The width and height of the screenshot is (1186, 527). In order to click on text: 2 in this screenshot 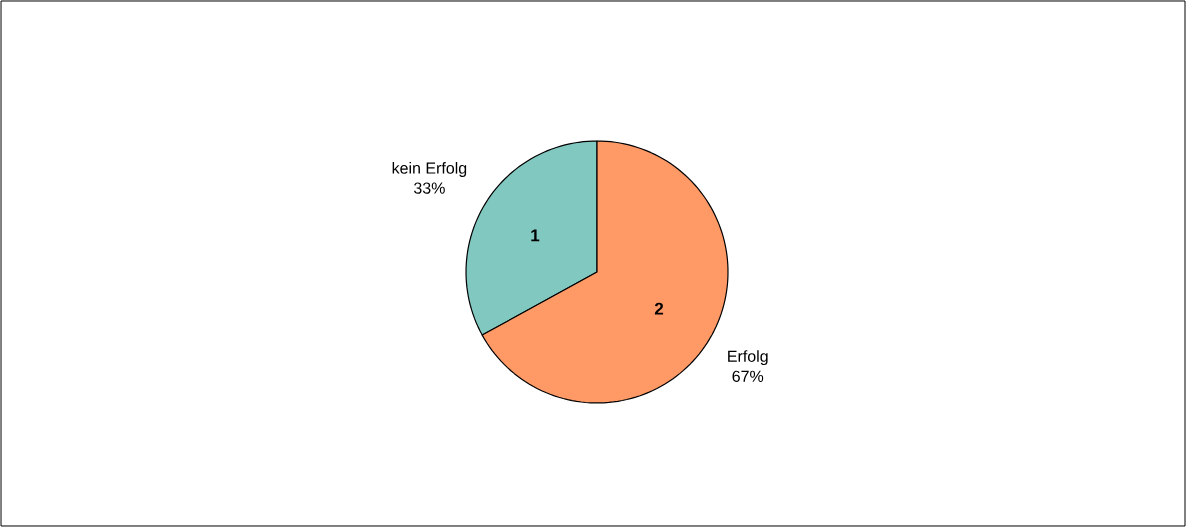, I will do `click(659, 308)`.